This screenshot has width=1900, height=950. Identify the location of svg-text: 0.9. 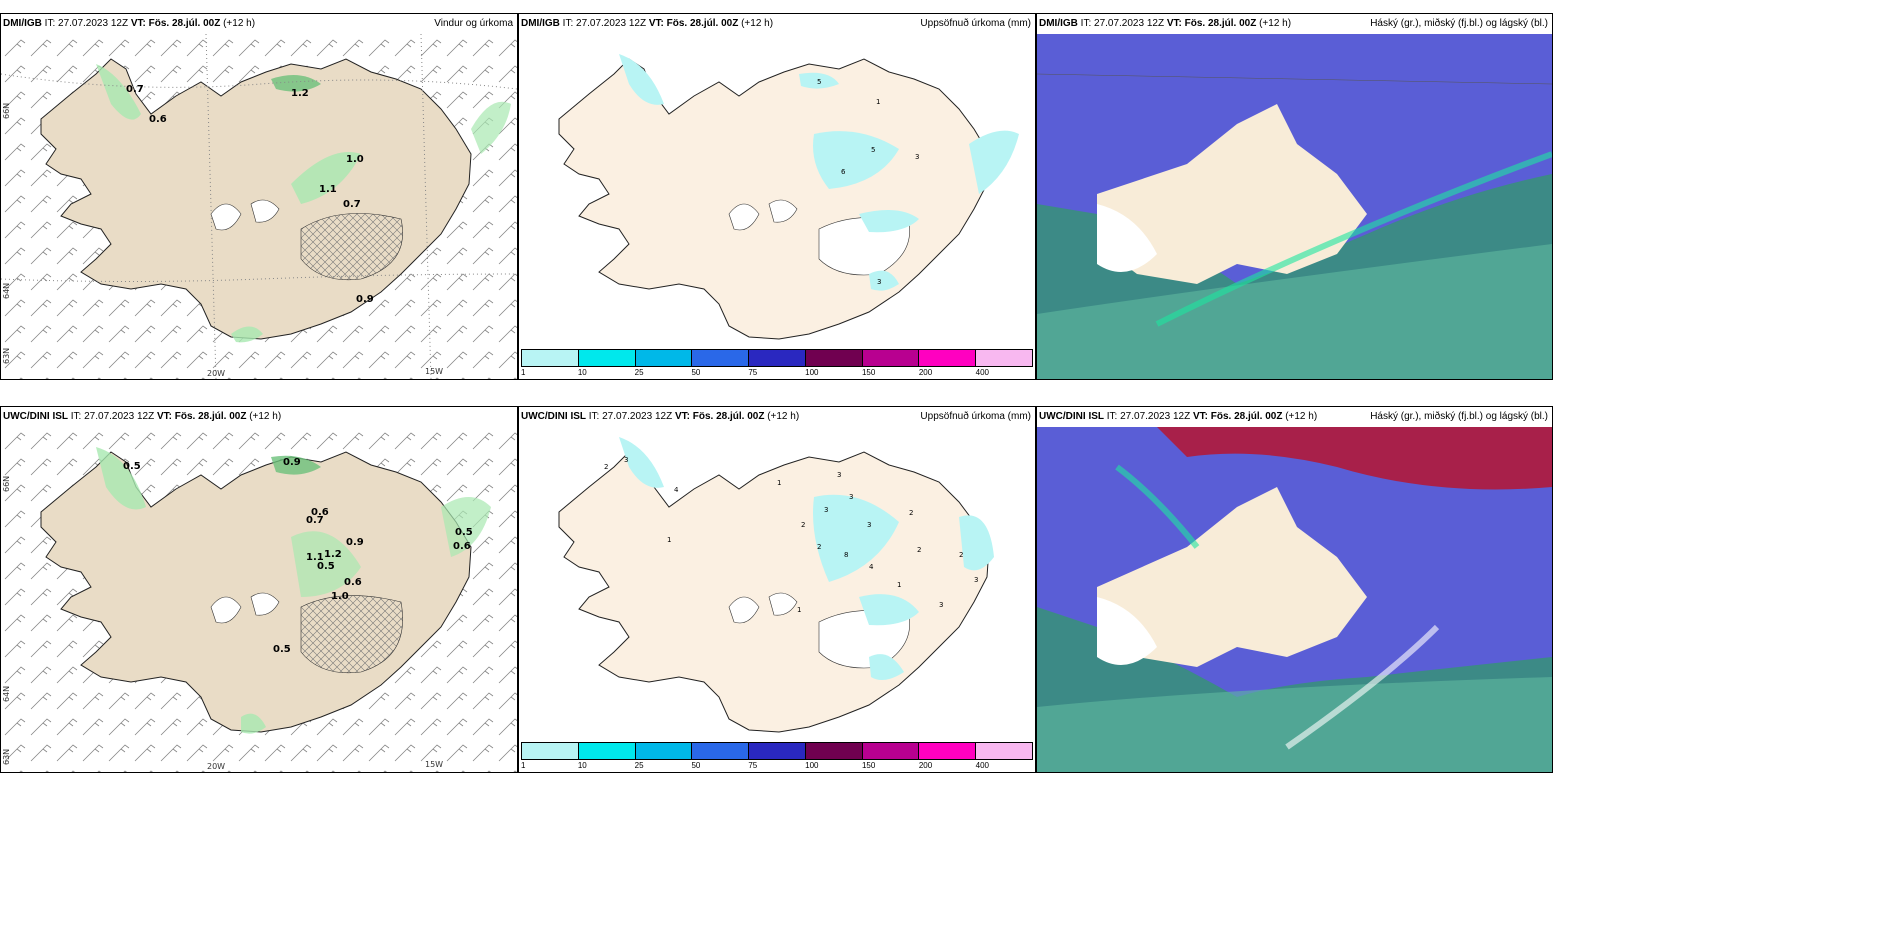
(292, 462).